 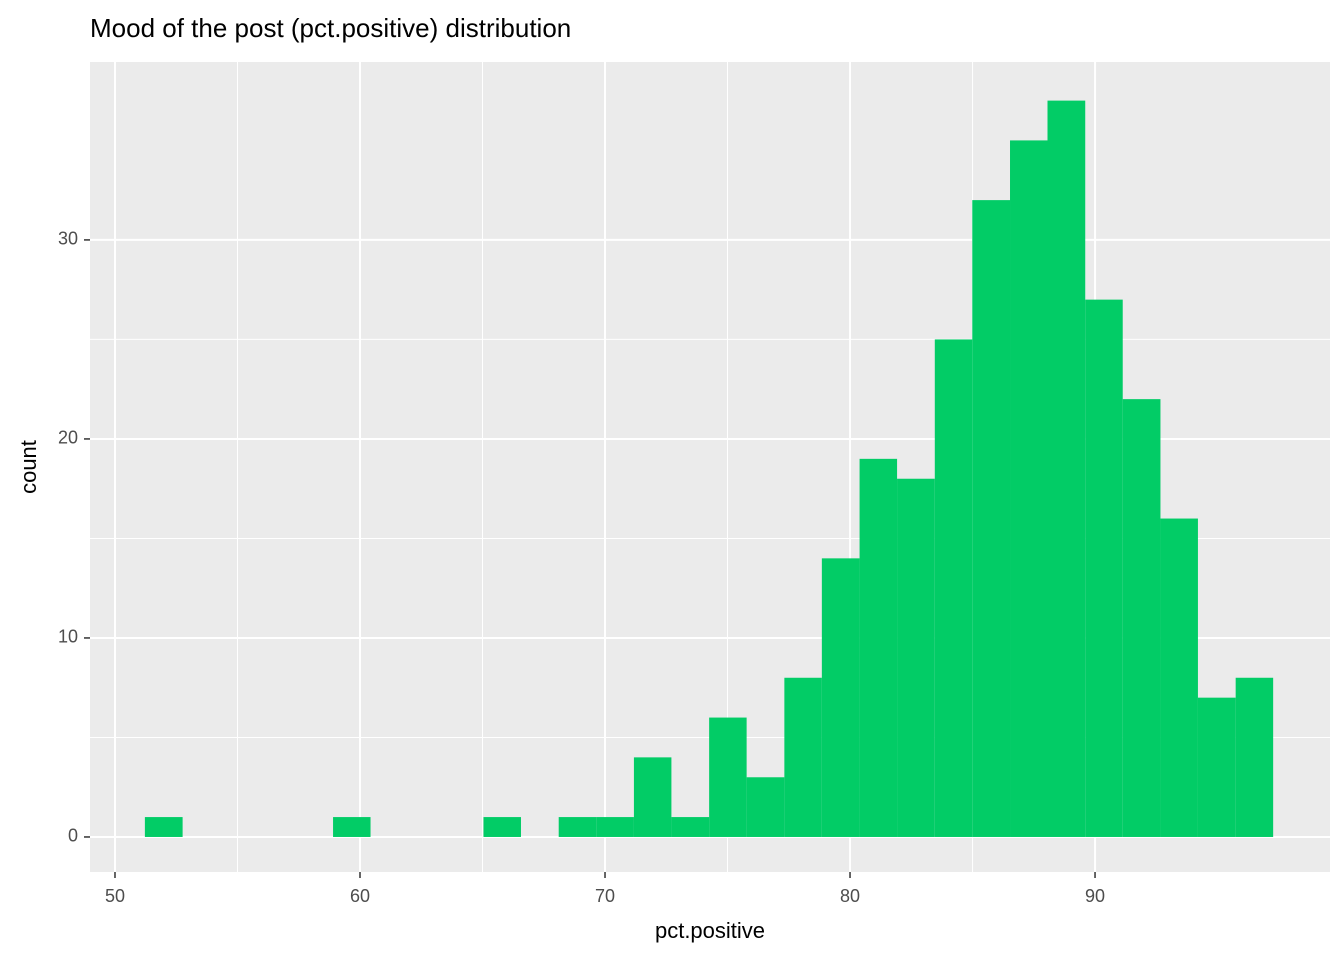 I want to click on y-axis-label: count, so click(x=28, y=467).